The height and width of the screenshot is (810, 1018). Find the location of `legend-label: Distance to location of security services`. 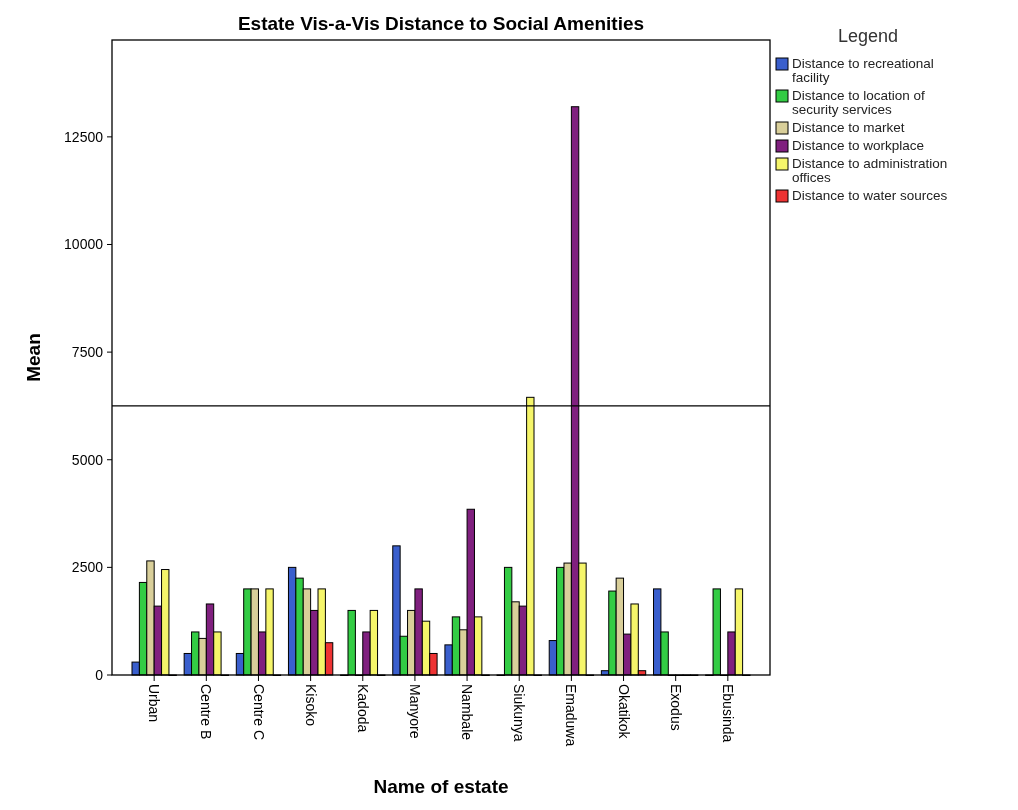

legend-label: Distance to location of security services is located at coordinates (859, 102).